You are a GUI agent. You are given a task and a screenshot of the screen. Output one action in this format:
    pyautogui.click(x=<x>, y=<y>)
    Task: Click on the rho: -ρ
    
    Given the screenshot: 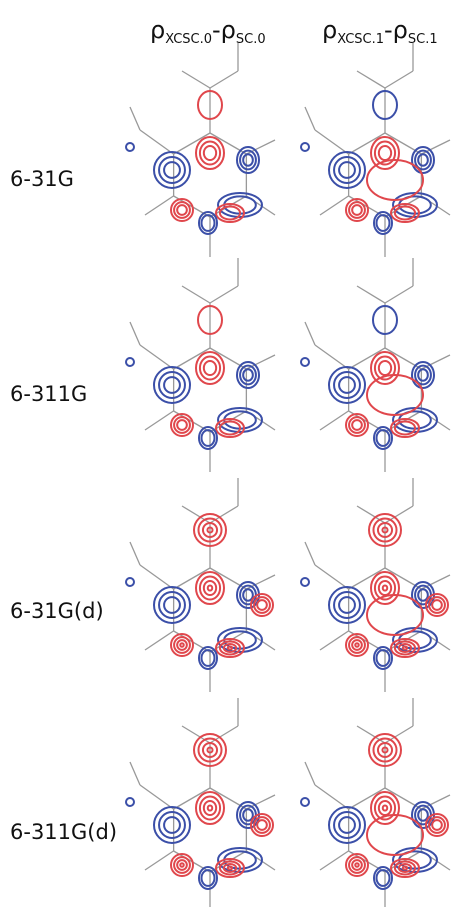 What is the action you would take?
    pyautogui.click(x=396, y=30)
    